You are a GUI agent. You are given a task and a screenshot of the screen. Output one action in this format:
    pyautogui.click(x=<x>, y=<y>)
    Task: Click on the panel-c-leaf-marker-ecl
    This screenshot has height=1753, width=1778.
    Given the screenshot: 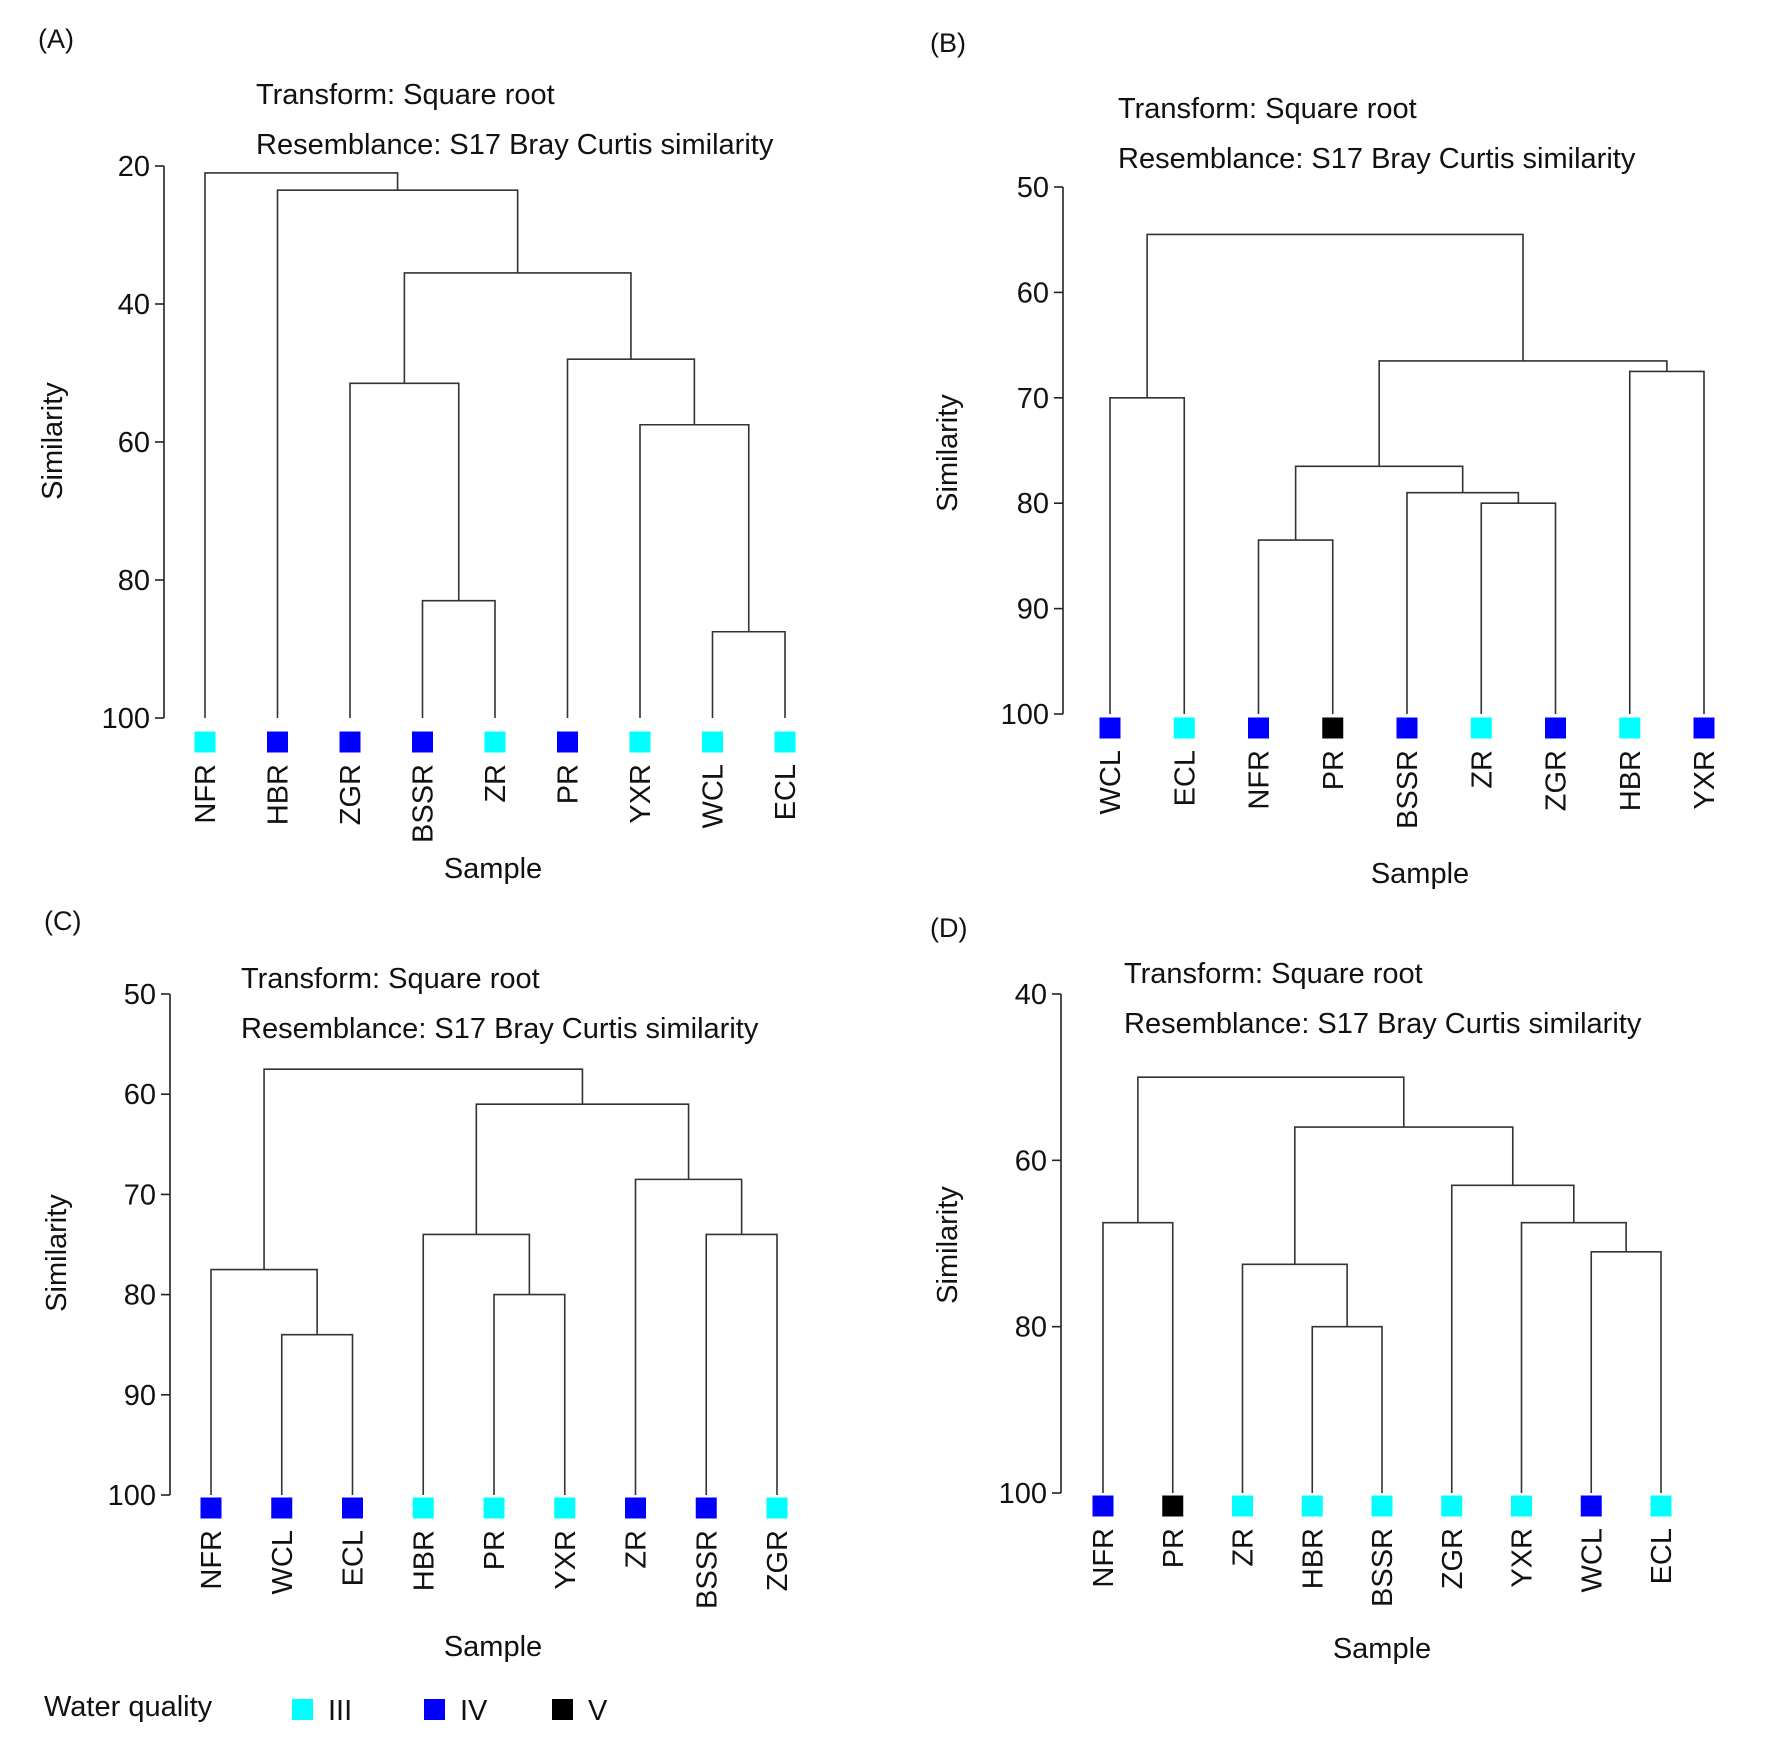 What is the action you would take?
    pyautogui.click(x=352, y=1508)
    